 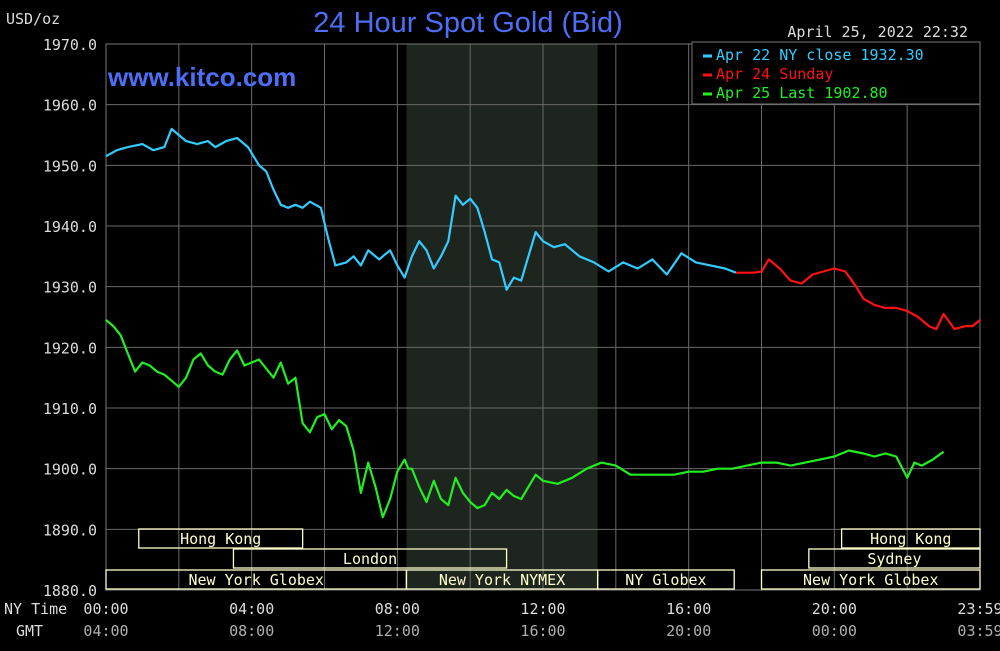 I want to click on x-tick-label-gmt: 20:00, so click(x=688, y=631).